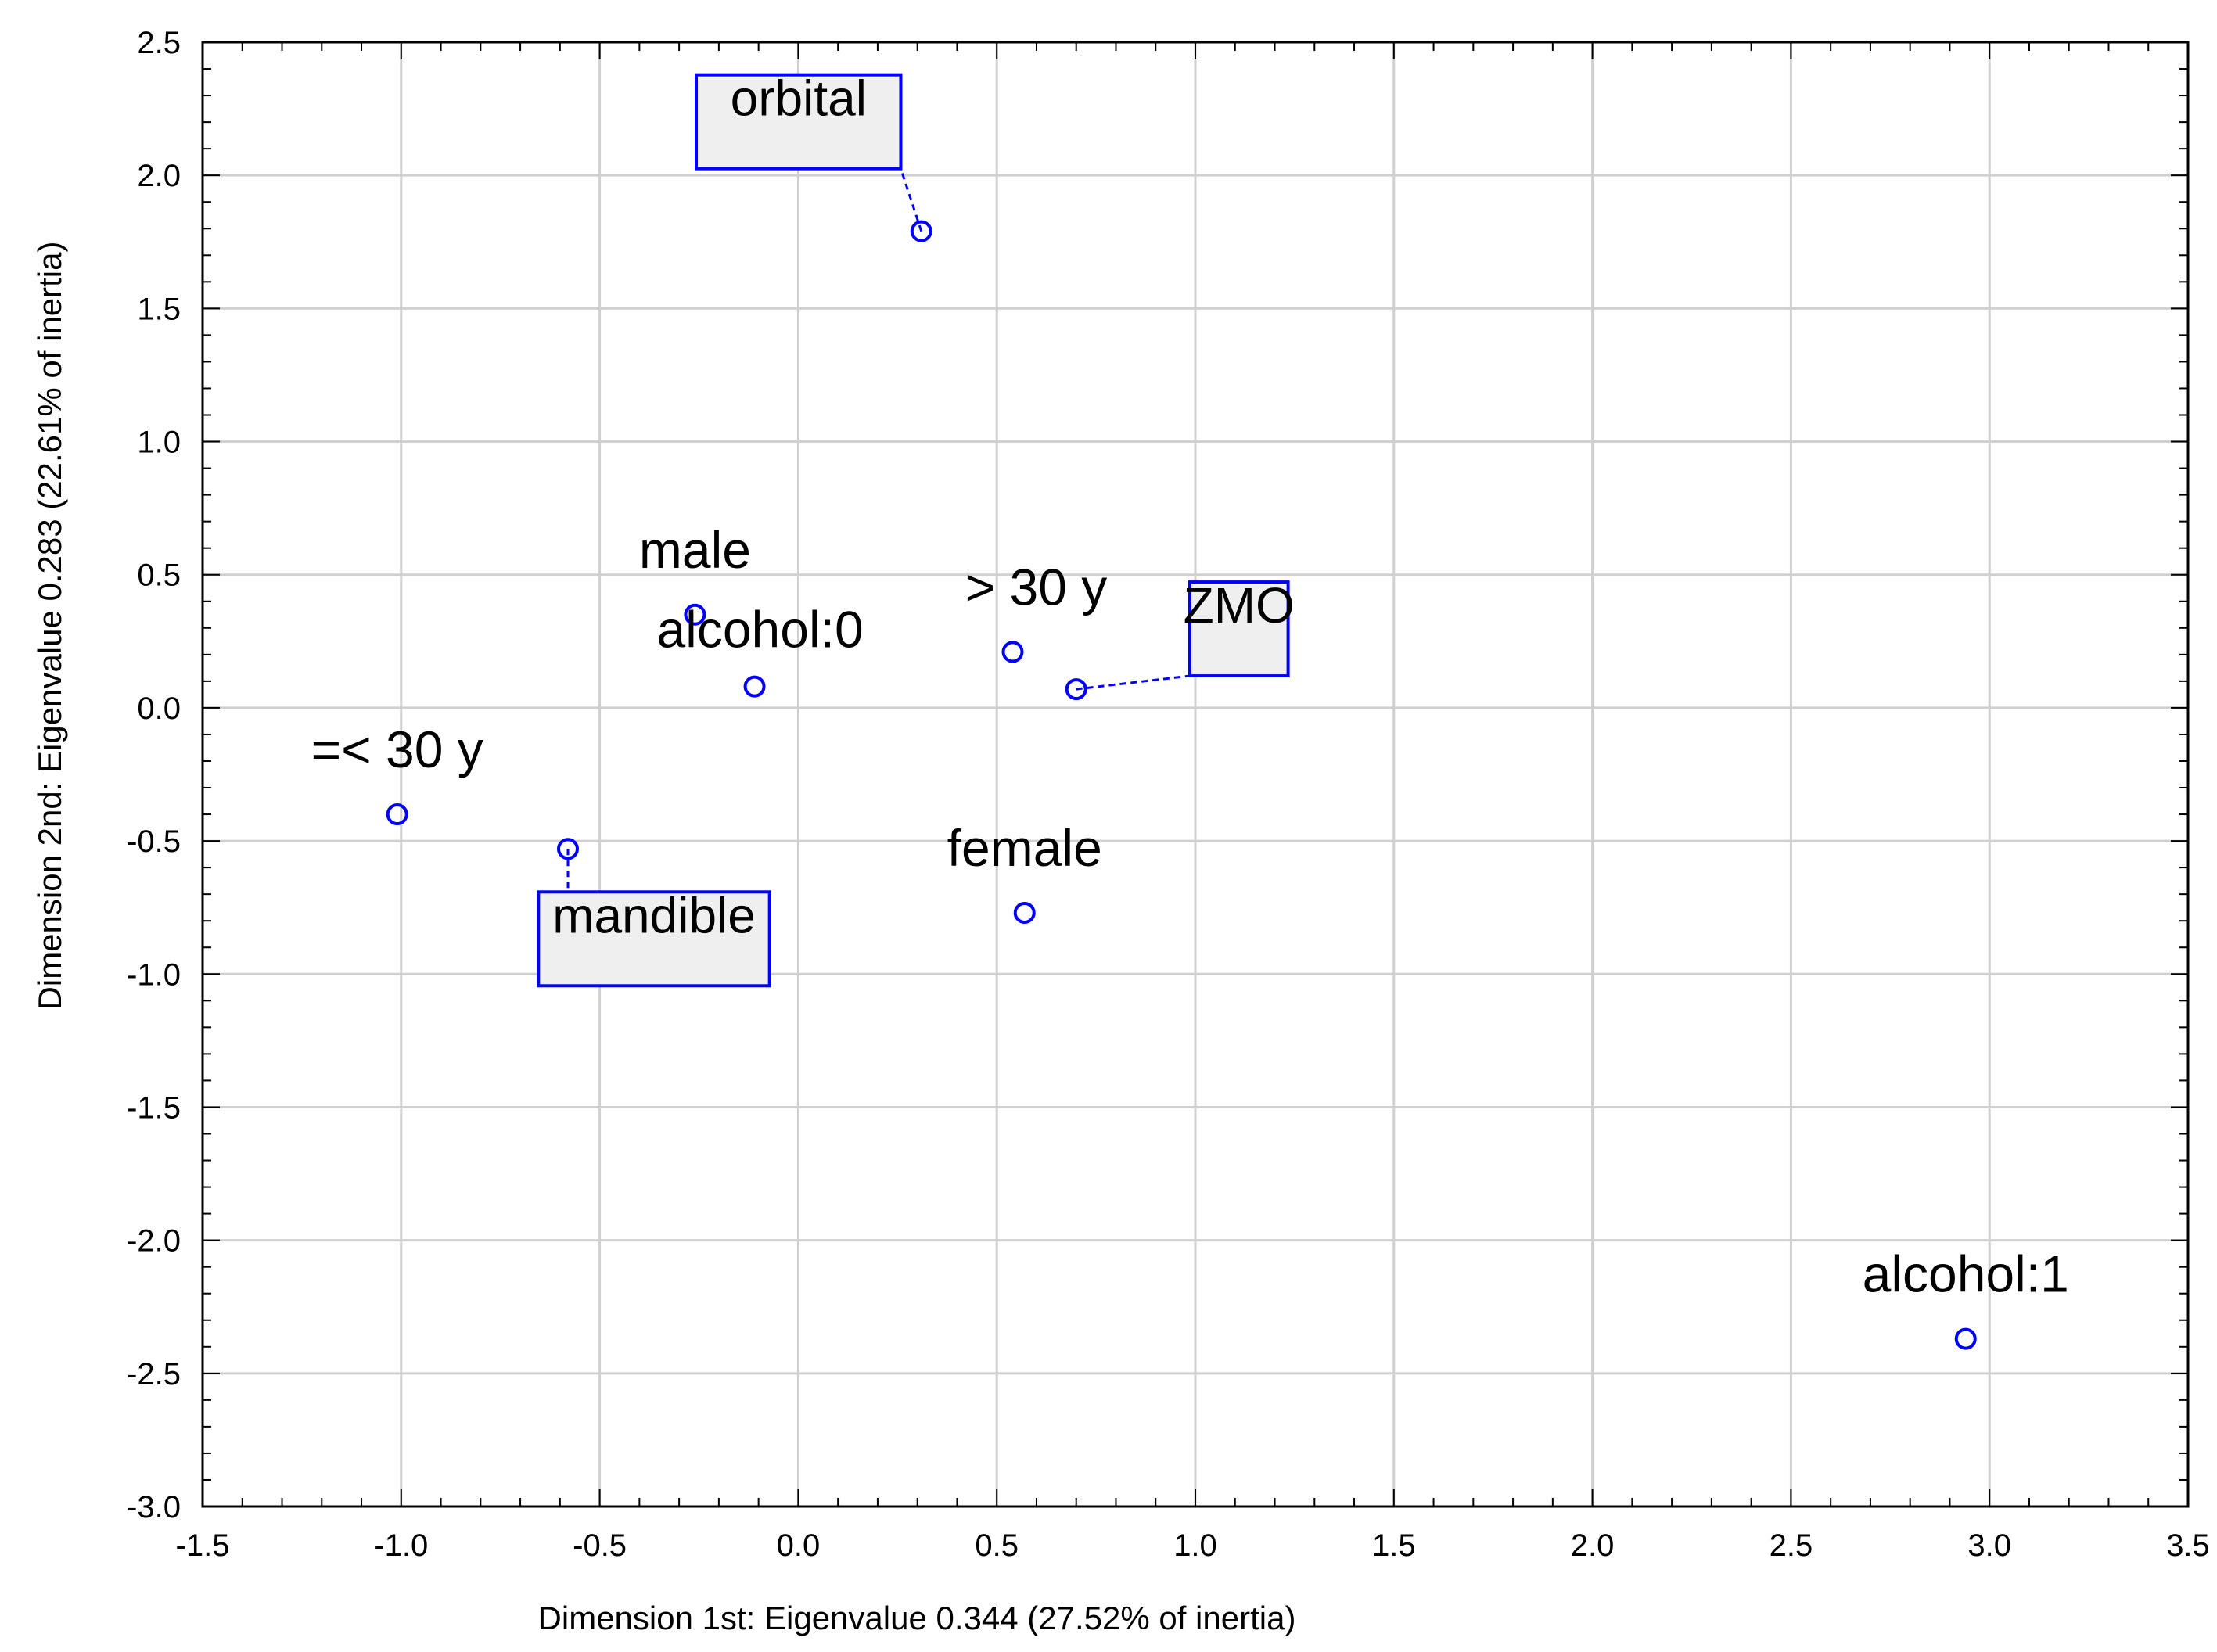  What do you see at coordinates (159, 575) in the screenshot?
I see `y-tick-label: 0.5` at bounding box center [159, 575].